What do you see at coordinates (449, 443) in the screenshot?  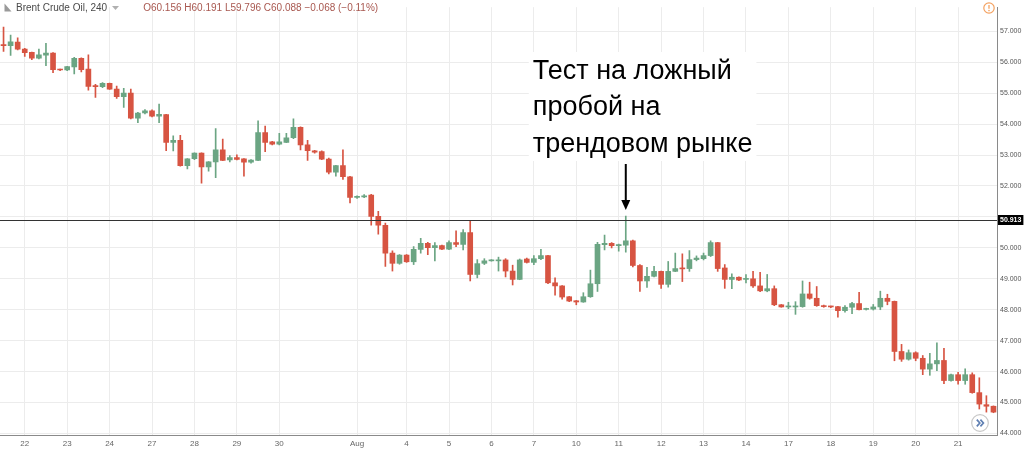 I see `x-tick-label: 5` at bounding box center [449, 443].